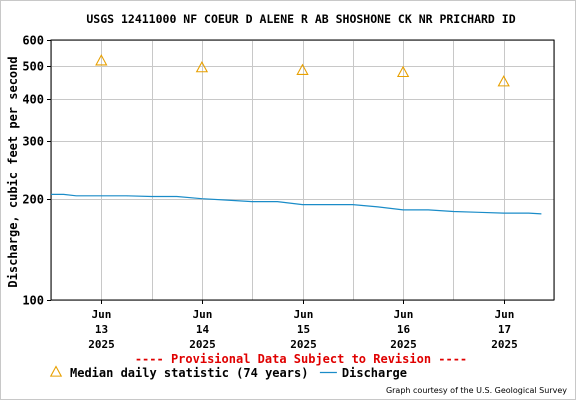 This screenshot has height=400, width=576. Describe the element at coordinates (404, 329) in the screenshot. I see `x-tick-label: 16` at that location.